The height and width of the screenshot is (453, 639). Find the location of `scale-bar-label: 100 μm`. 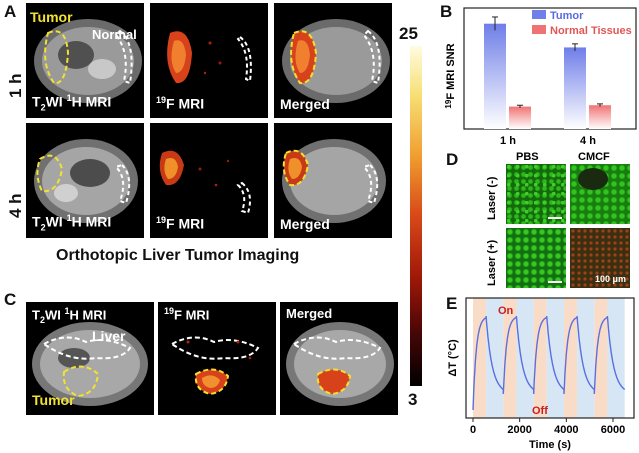

scale-bar-label: 100 μm is located at coordinates (610, 279).